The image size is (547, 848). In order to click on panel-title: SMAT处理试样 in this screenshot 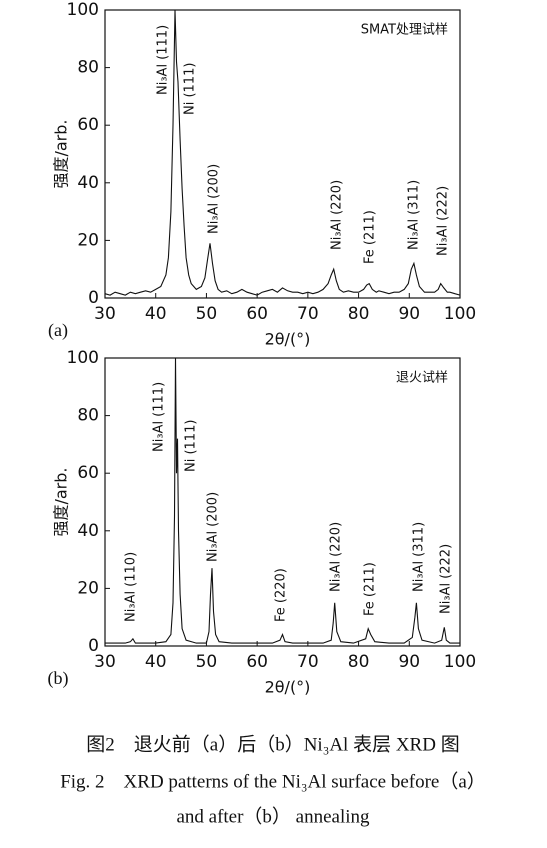, I will do `click(404, 30)`.